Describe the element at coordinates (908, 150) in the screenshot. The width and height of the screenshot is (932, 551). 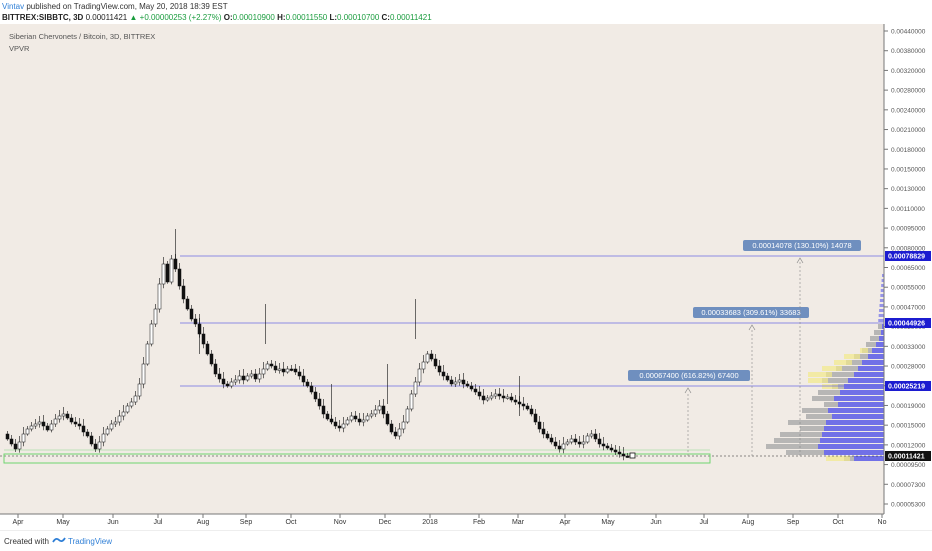
I see `price-tick-label: 0.00180000` at that location.